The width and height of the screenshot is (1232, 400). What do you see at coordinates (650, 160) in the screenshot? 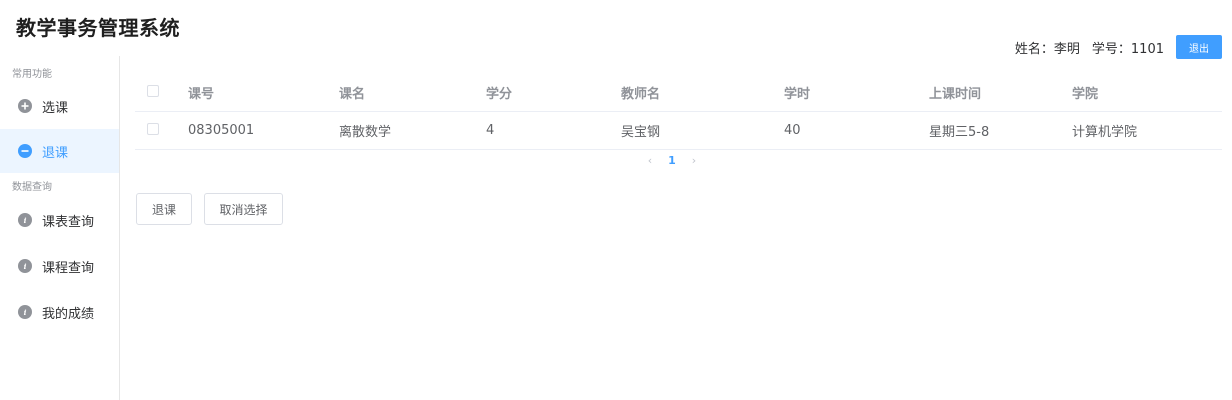
I see `prev-page-button: ‹` at bounding box center [650, 160].